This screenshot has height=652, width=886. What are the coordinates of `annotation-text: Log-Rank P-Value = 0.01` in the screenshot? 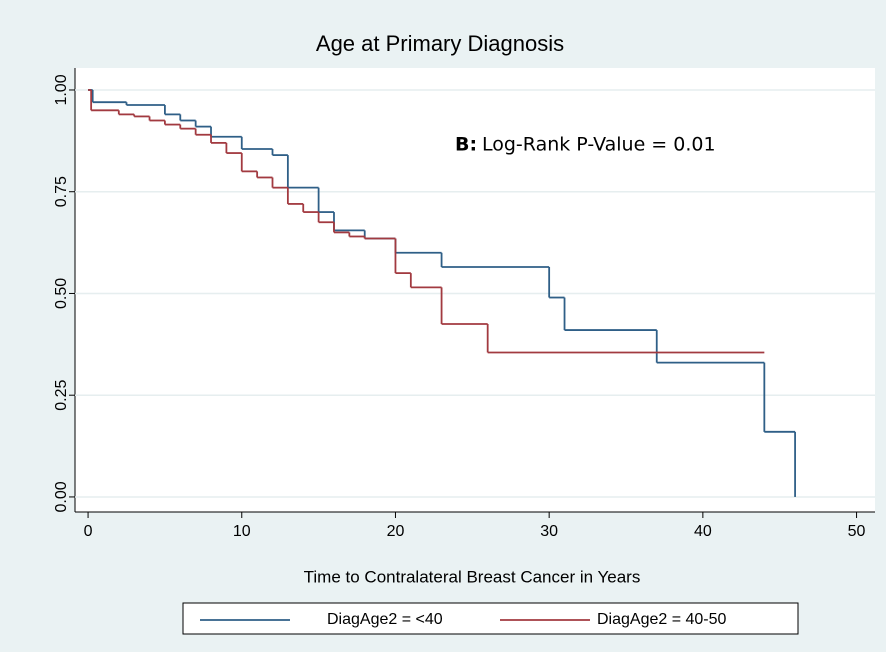 It's located at (599, 145).